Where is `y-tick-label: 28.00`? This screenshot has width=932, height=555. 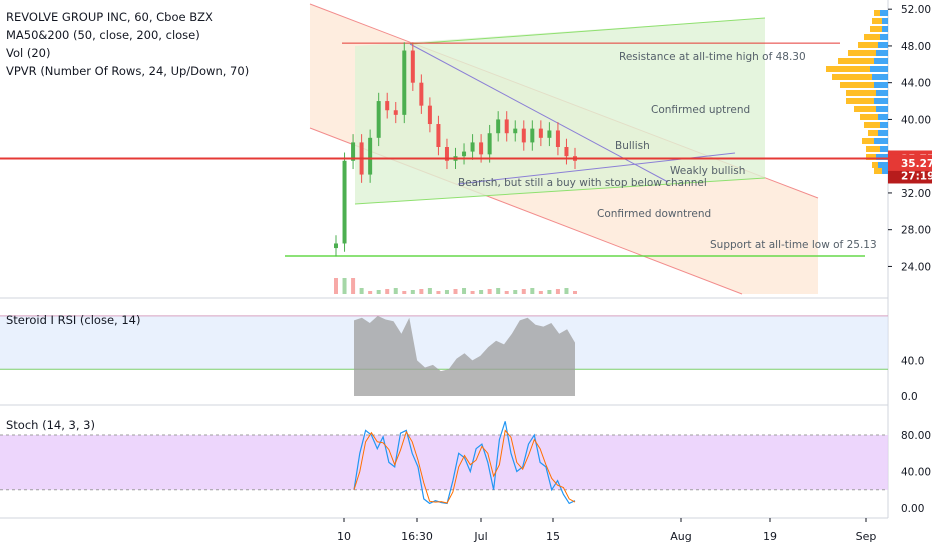 y-tick-label: 28.00 is located at coordinates (916, 231).